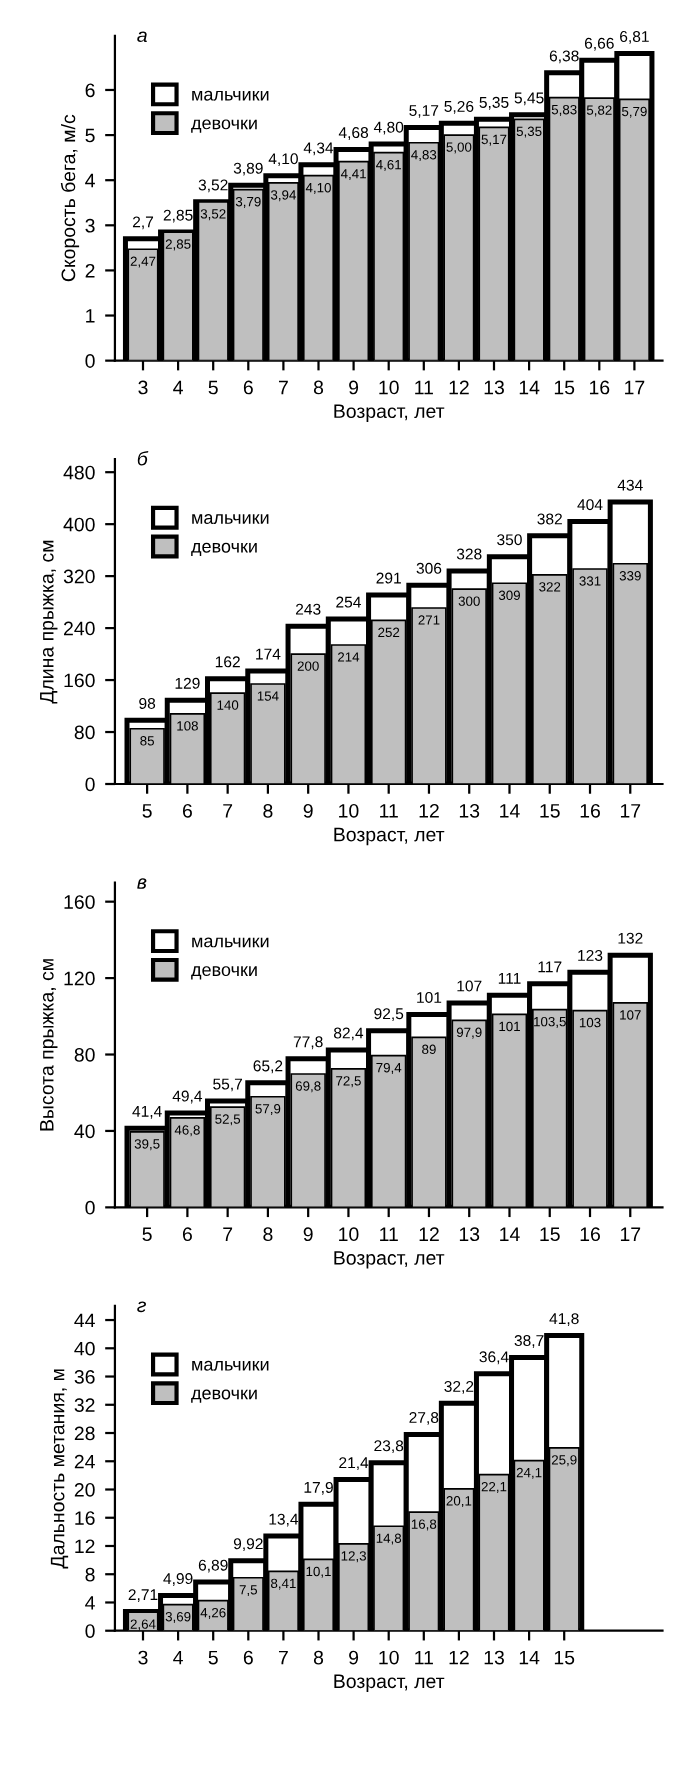 This screenshot has height=1792, width=676. Describe the element at coordinates (79, 472) in the screenshot. I see `y-tick-label: 480` at that location.